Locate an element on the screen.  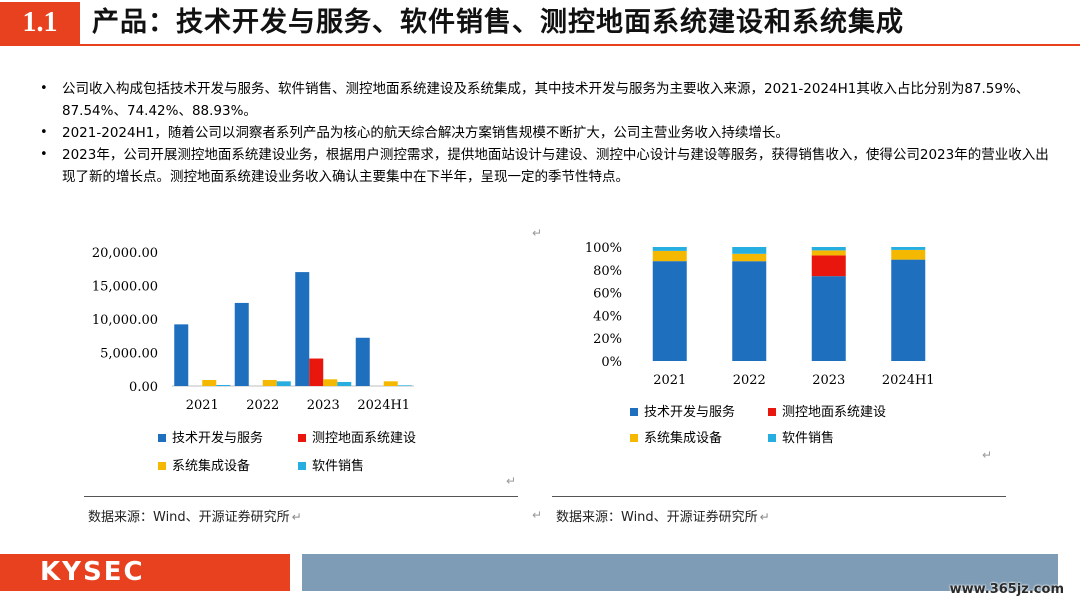
chart-left-ytick-label: 20,000.00 is located at coordinates (125, 253).